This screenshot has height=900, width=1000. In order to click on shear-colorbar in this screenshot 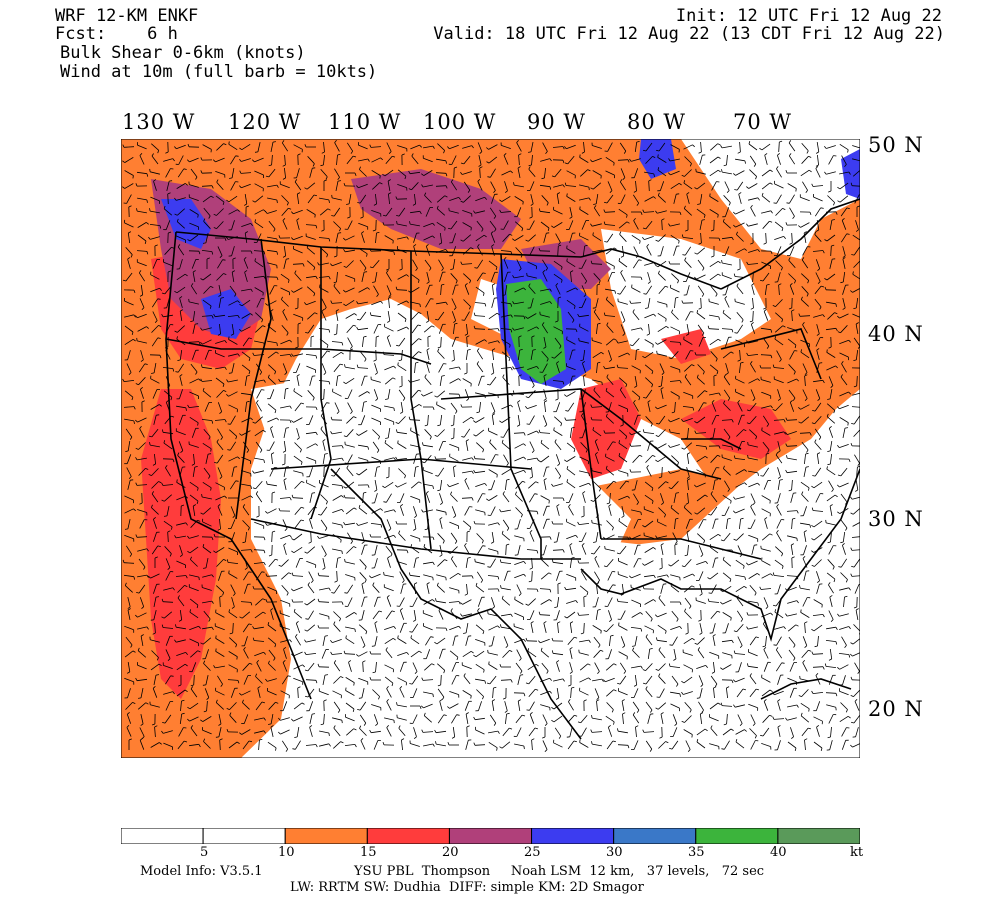, I will do `click(490, 836)`.